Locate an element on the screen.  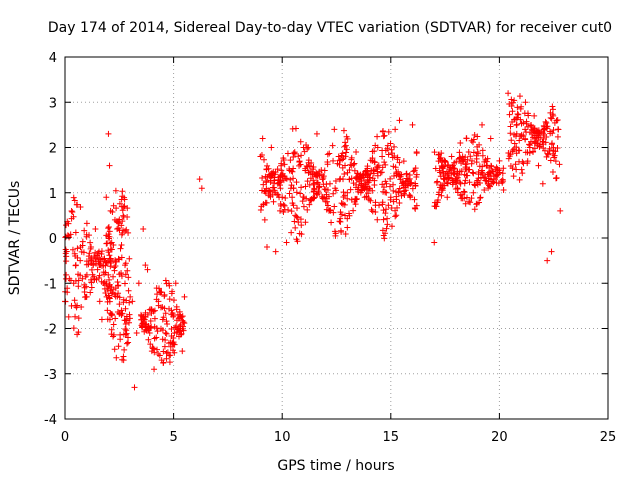
x-tick-label: 15 is located at coordinates (391, 437).